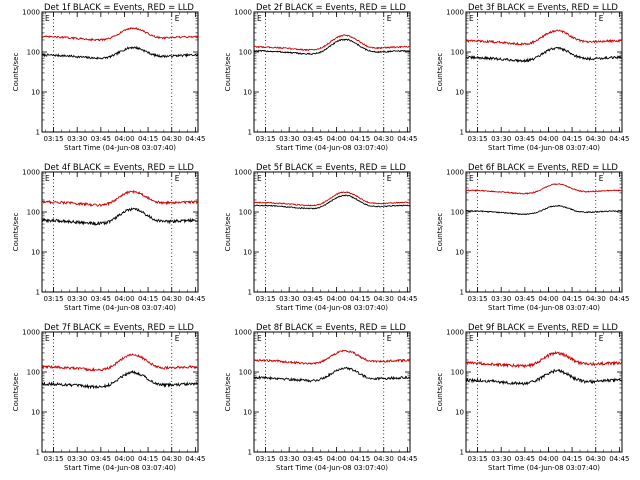  What do you see at coordinates (543, 328) in the screenshot?
I see `panel-title: Det 9f BLACK = Events, RED = LLD` at bounding box center [543, 328].